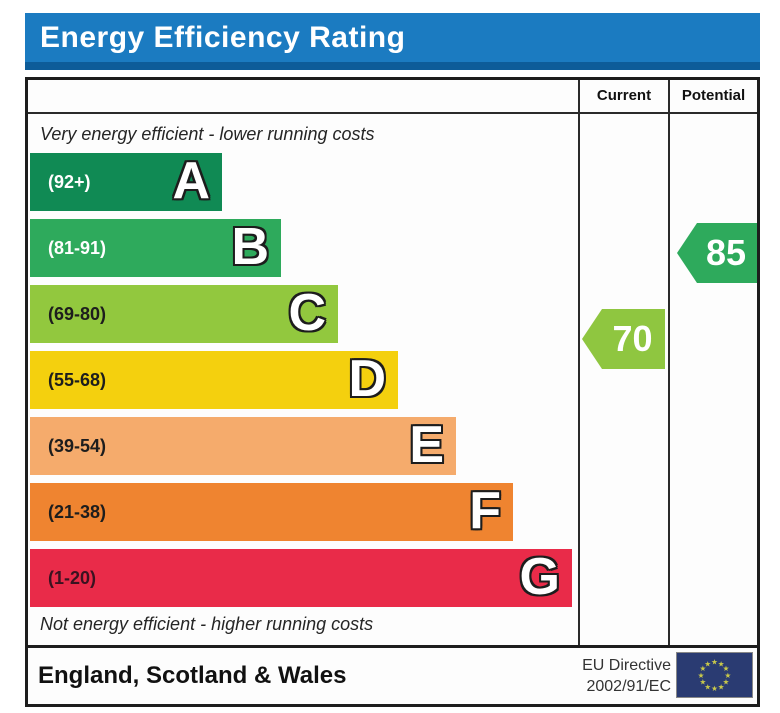 Image resolution: width=780 pixels, height=713 pixels. I want to click on band-range-label: (81-91), so click(77, 248).